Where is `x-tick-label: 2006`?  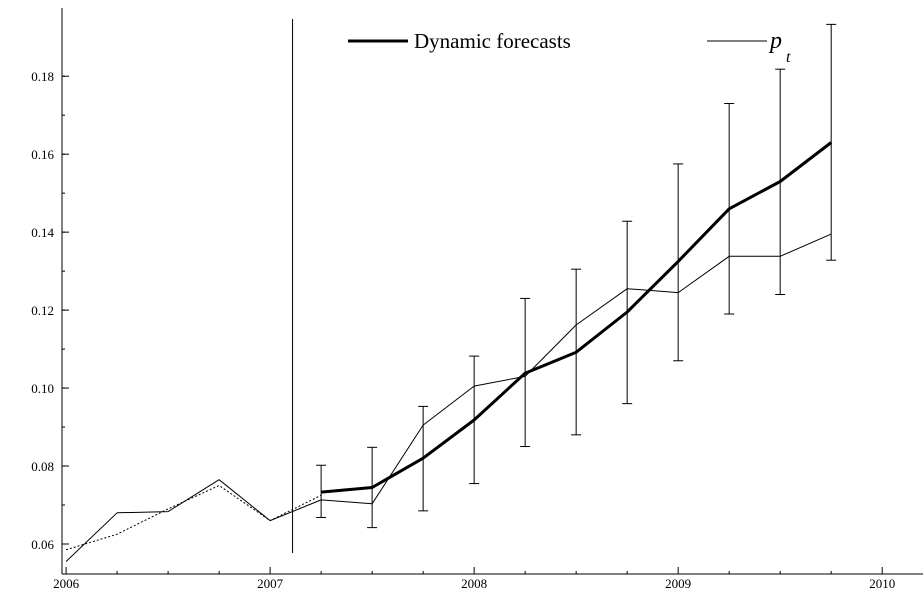 x-tick-label: 2006 is located at coordinates (66, 583).